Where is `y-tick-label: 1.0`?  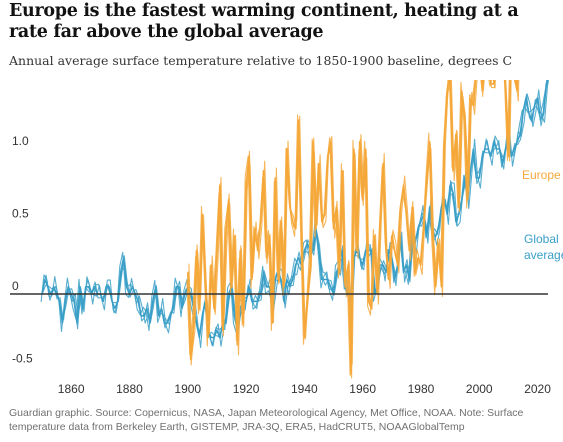 y-tick-label: 1.0 is located at coordinates (20, 141).